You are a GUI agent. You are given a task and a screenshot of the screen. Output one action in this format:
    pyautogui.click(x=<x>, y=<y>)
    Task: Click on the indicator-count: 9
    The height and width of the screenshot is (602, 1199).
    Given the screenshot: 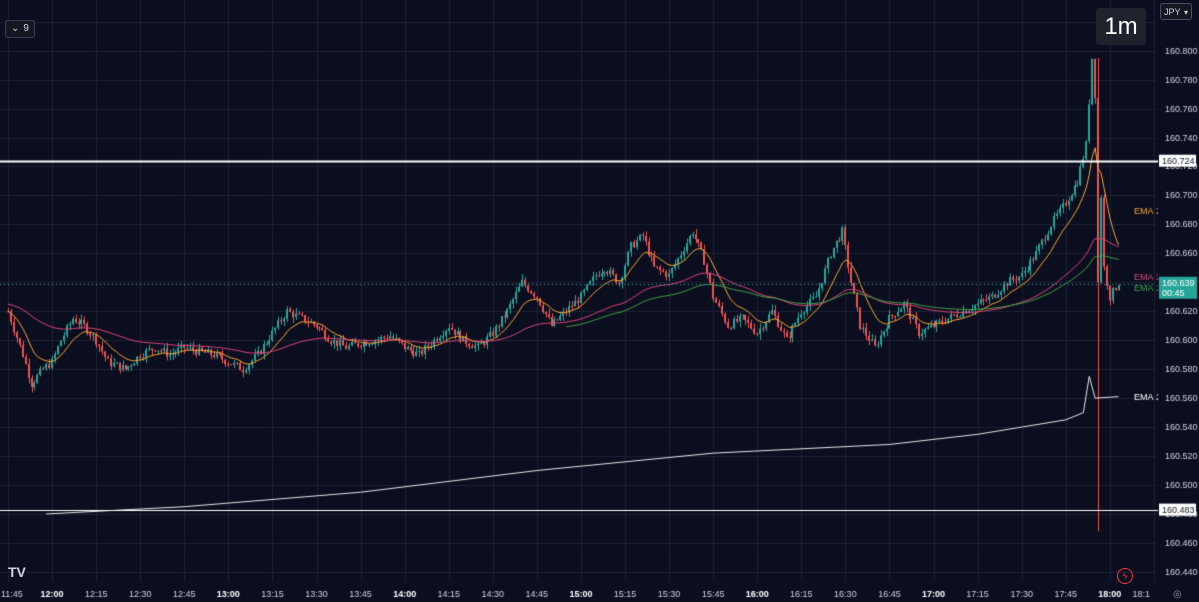 What is the action you would take?
    pyautogui.click(x=26, y=28)
    